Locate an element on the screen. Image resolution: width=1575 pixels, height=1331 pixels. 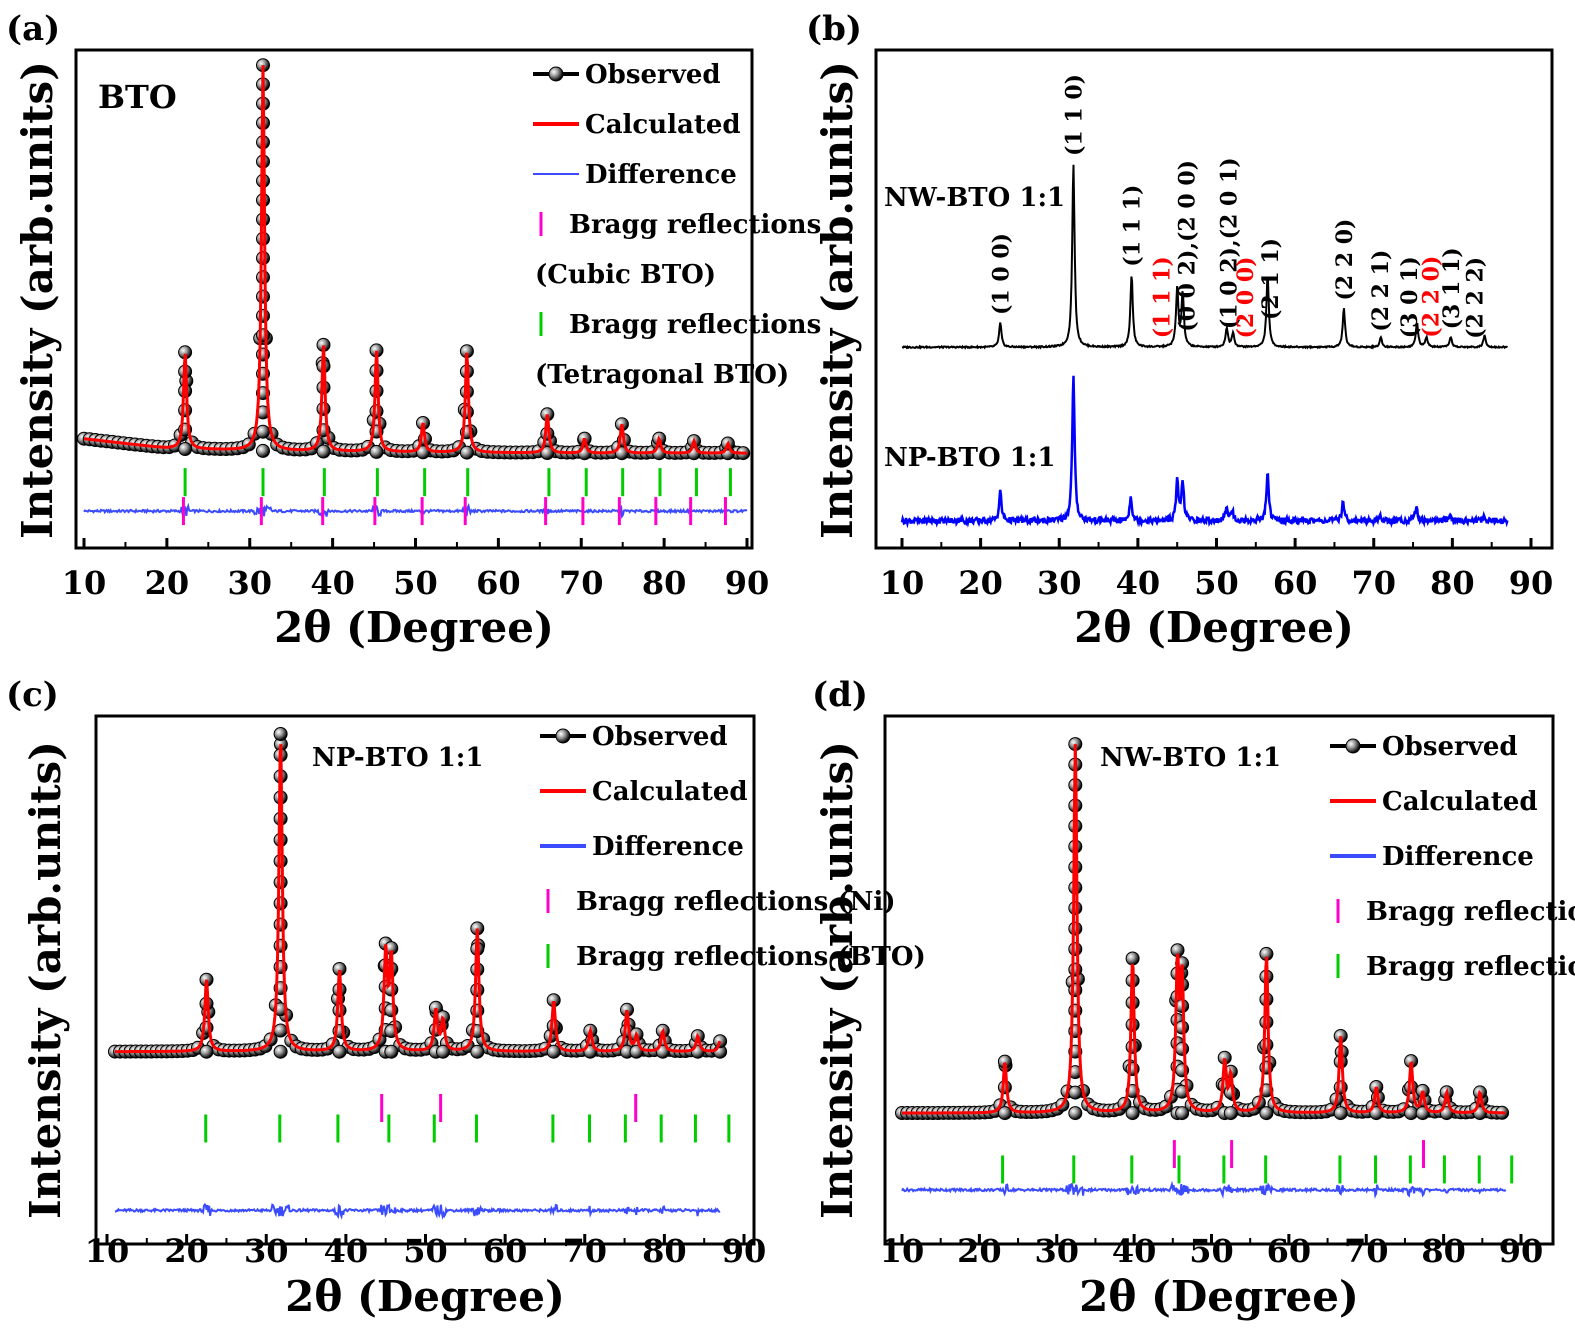
x-tick-label-b-1: 20 is located at coordinates (980, 583).